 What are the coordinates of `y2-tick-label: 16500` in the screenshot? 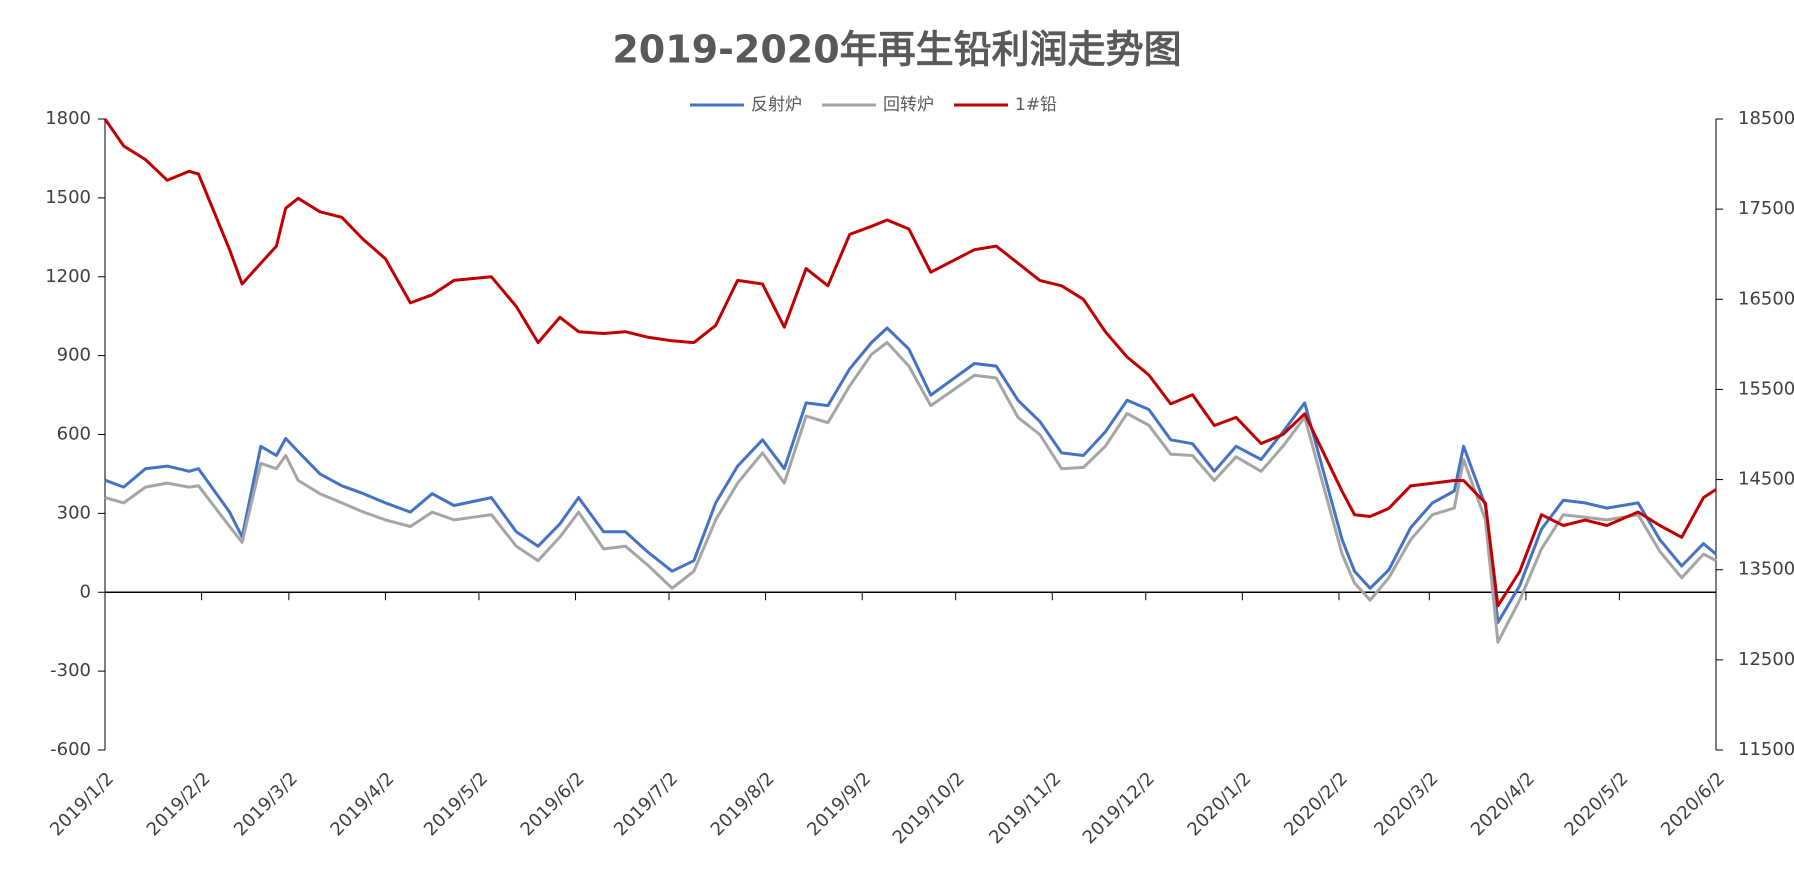 It's located at (1766, 298).